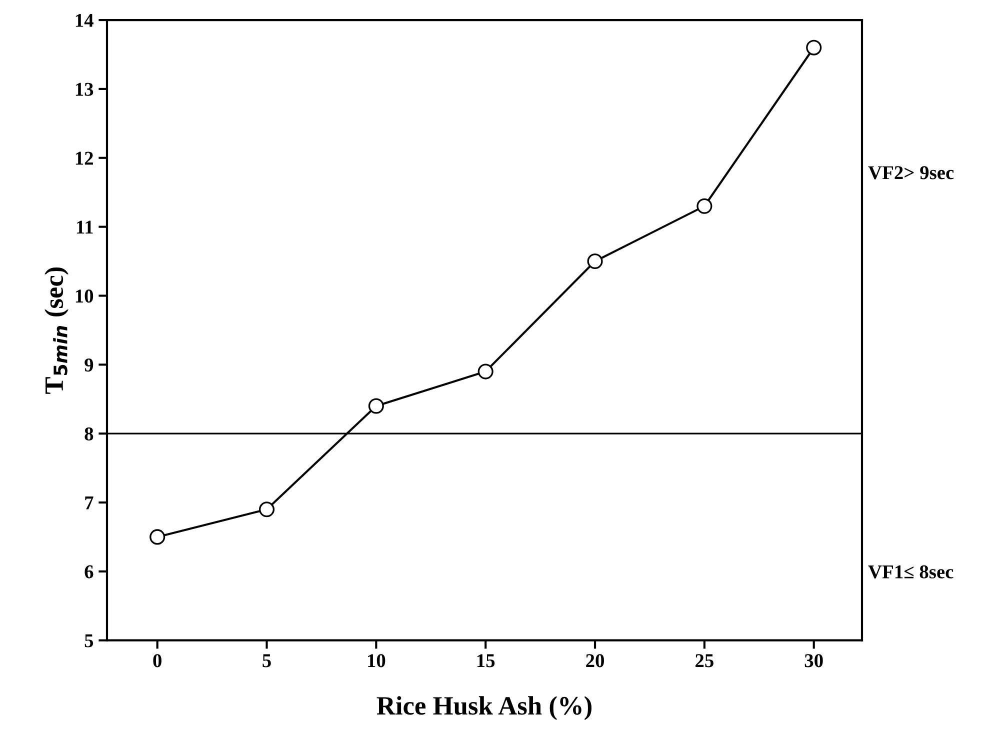 This screenshot has height=742, width=1000. I want to click on x-tick-label: 10, so click(377, 661).